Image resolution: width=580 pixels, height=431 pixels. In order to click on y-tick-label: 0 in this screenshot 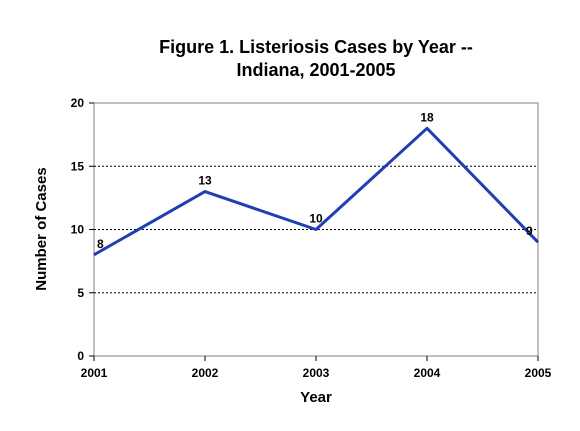, I will do `click(80, 356)`.